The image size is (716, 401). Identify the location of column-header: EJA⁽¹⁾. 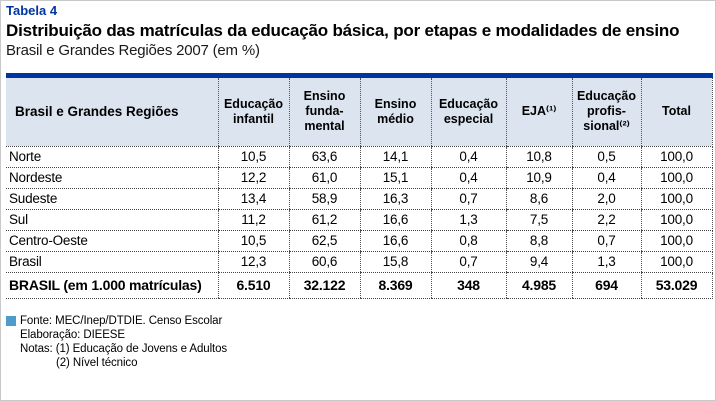
(538, 111).